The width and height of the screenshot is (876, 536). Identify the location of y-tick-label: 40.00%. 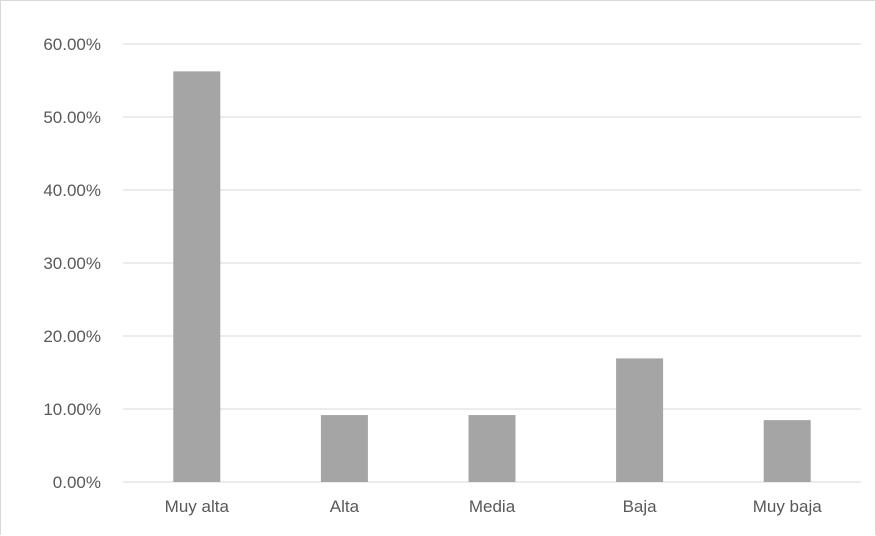
(72, 190).